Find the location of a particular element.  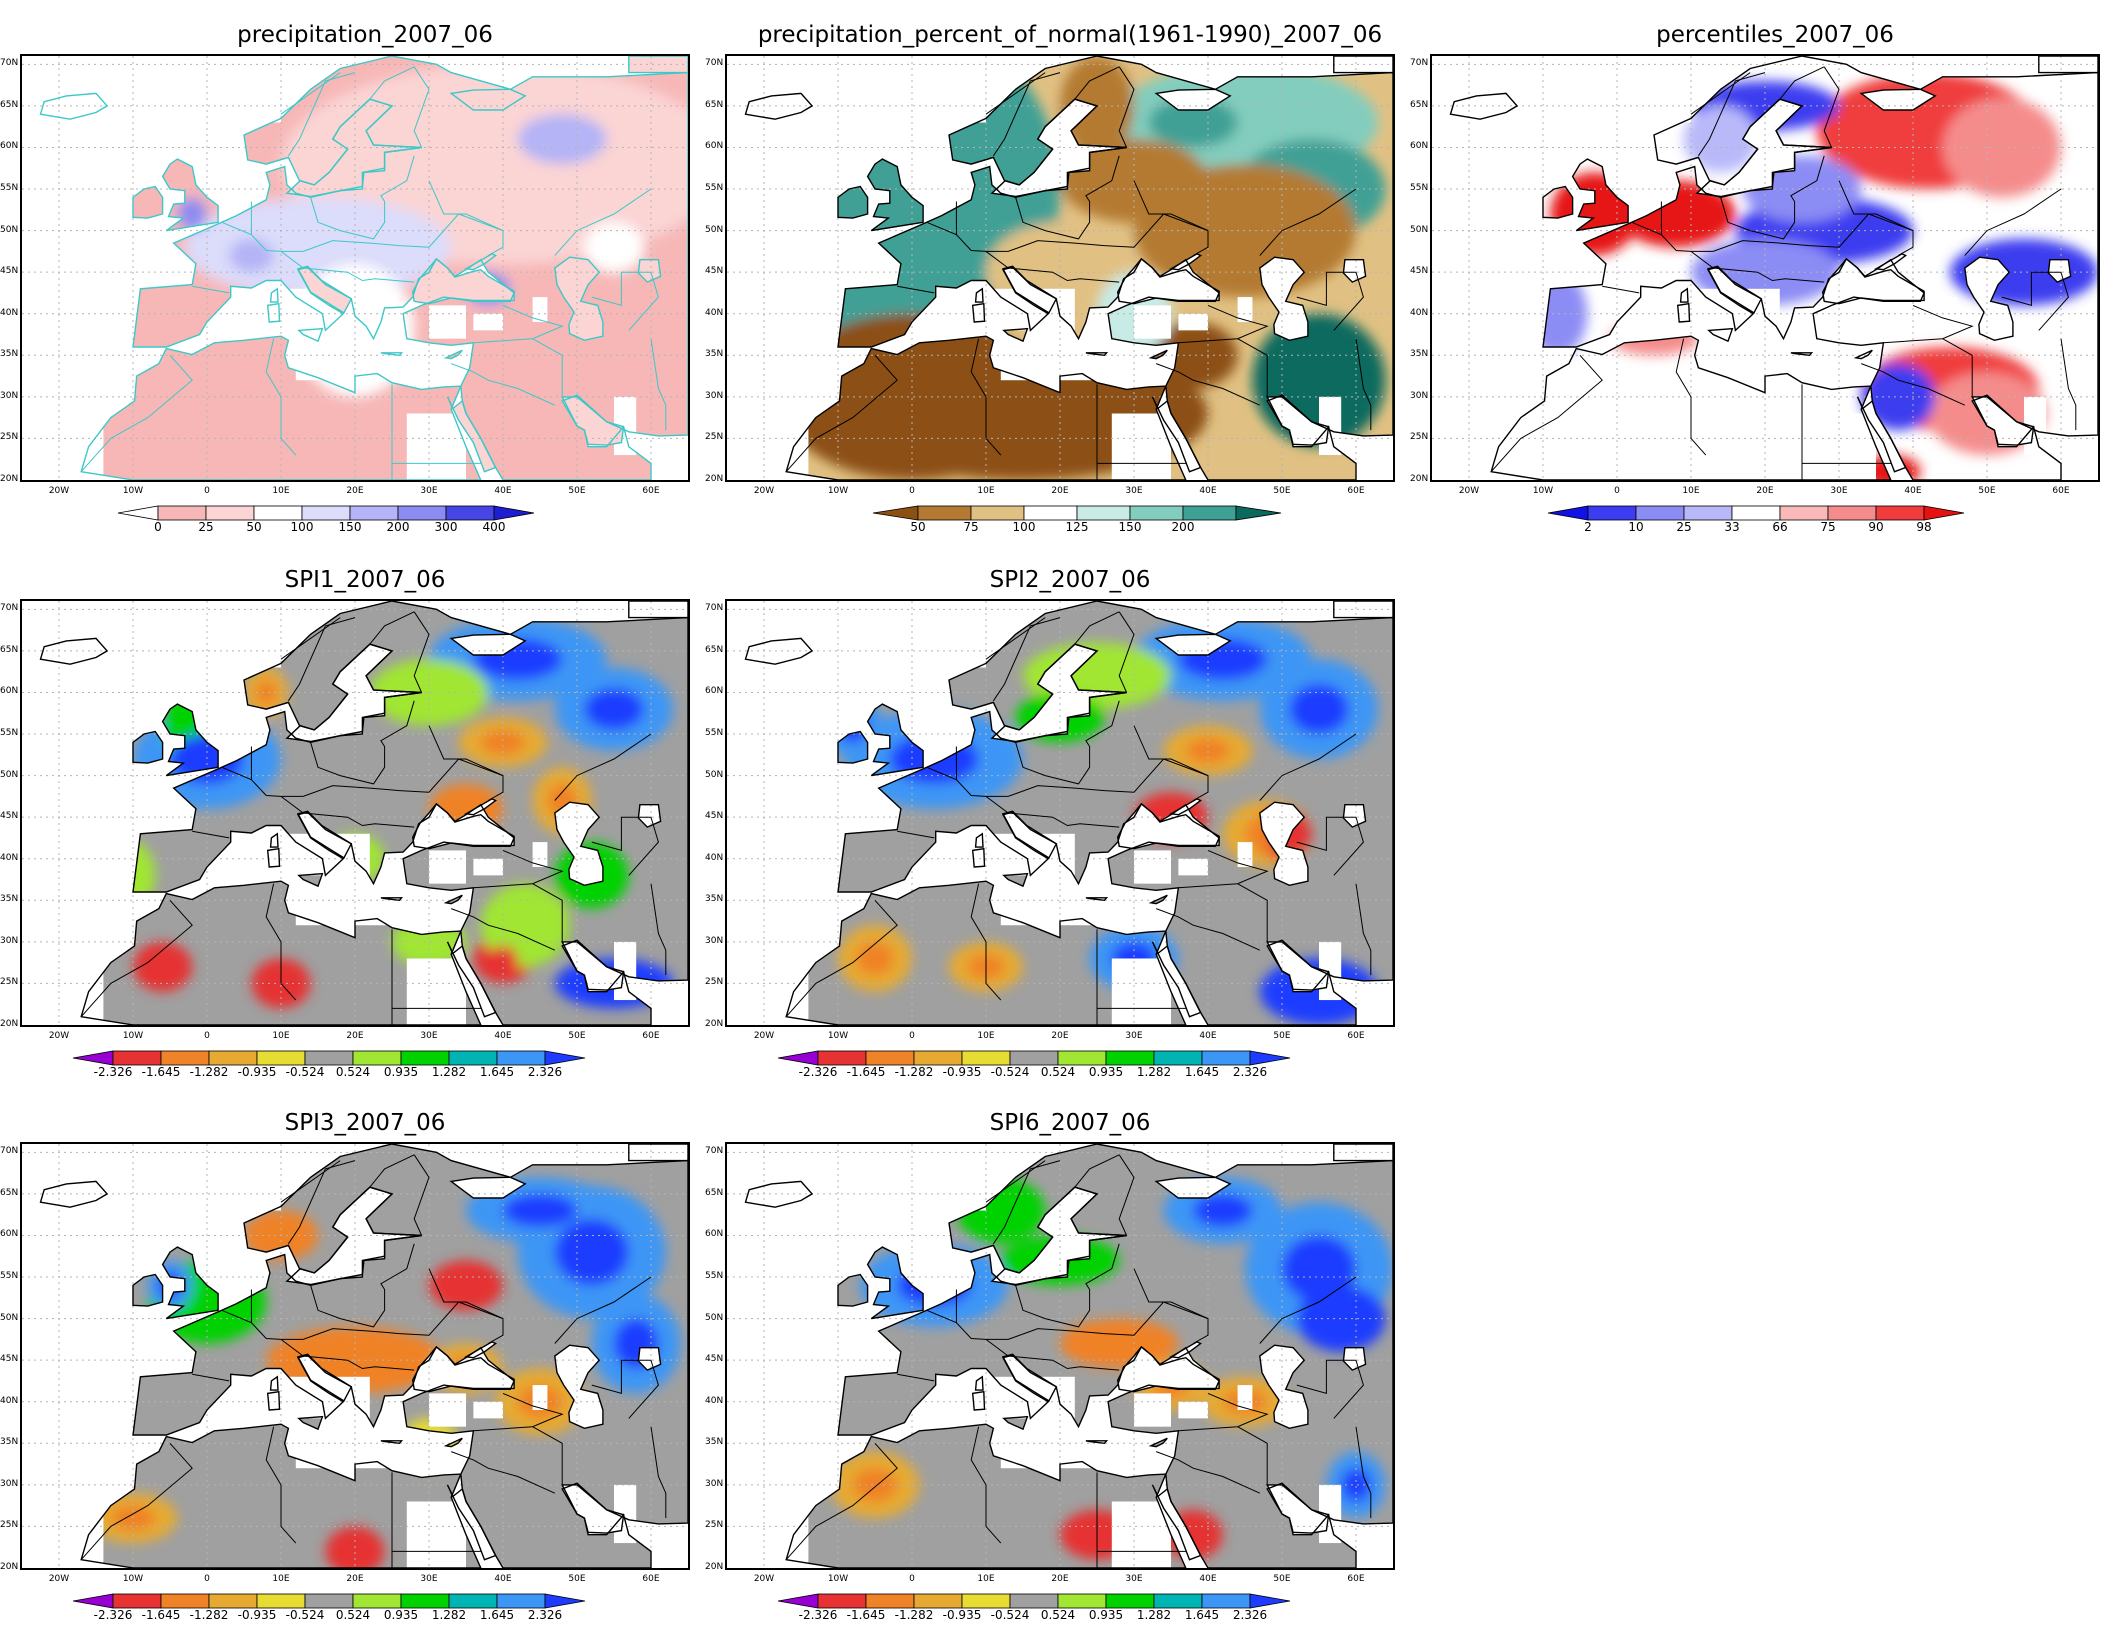

colorbar-label: 1.645 is located at coordinates (1202, 1615).